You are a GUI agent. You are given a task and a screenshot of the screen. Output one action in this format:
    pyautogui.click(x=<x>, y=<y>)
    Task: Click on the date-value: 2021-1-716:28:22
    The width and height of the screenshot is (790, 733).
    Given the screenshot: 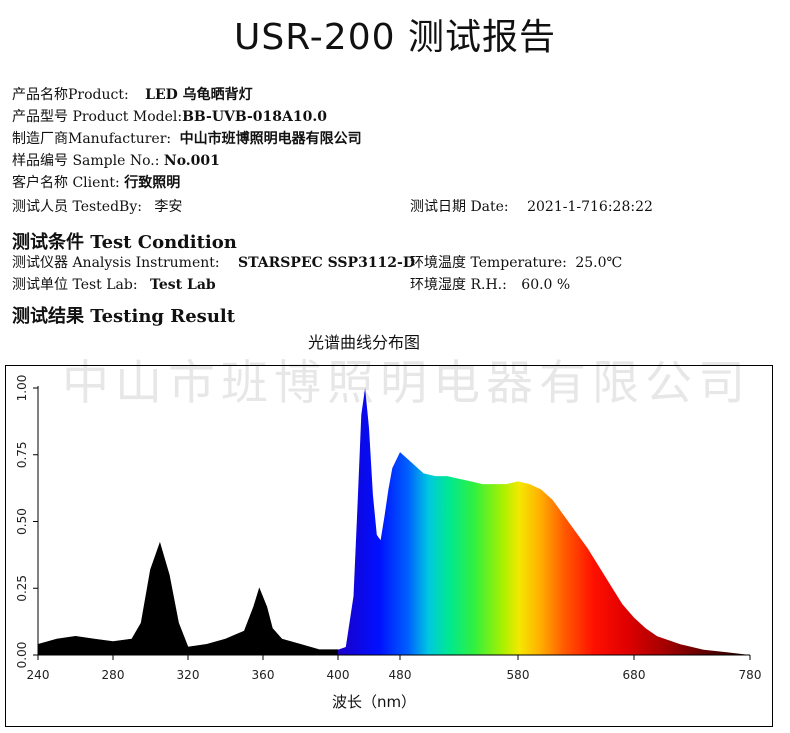 What is the action you would take?
    pyautogui.click(x=590, y=207)
    